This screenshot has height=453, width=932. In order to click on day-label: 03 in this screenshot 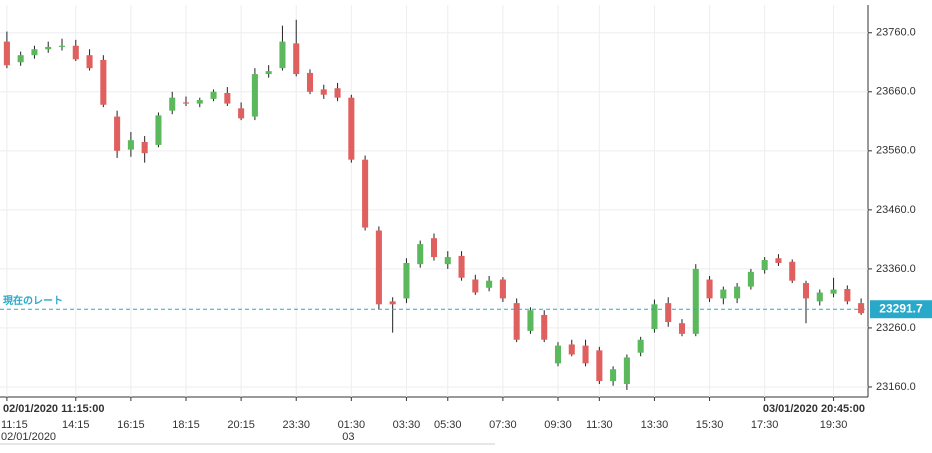, I will do `click(348, 437)`.